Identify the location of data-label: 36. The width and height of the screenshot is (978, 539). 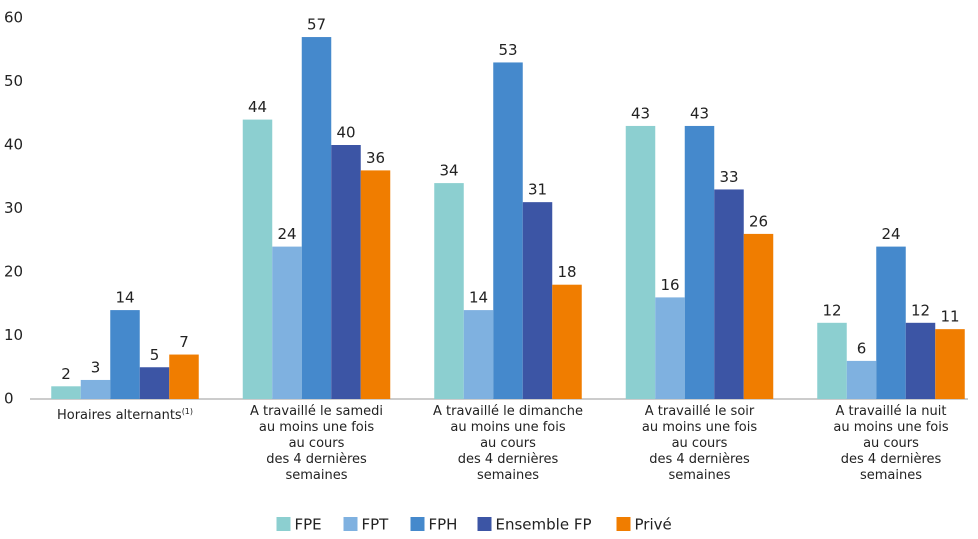
(375, 158).